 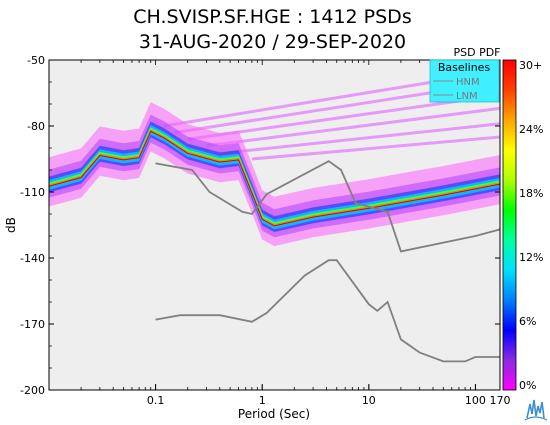 I want to click on x-tick-label: 1, so click(x=262, y=400).